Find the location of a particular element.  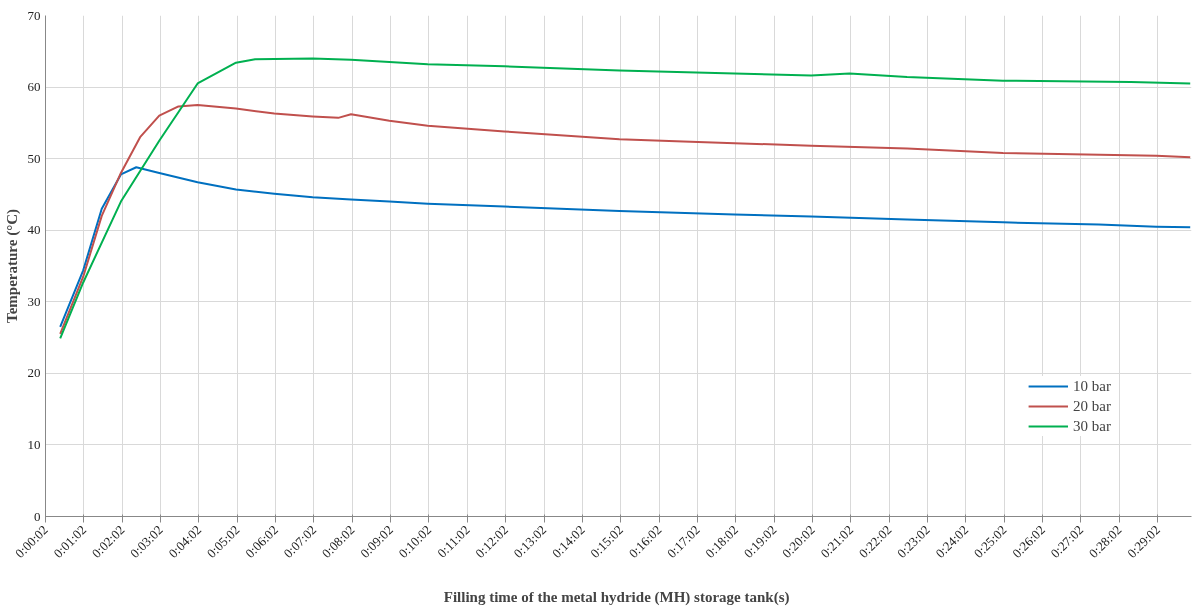

y-tick-label: 50 is located at coordinates (34, 158).